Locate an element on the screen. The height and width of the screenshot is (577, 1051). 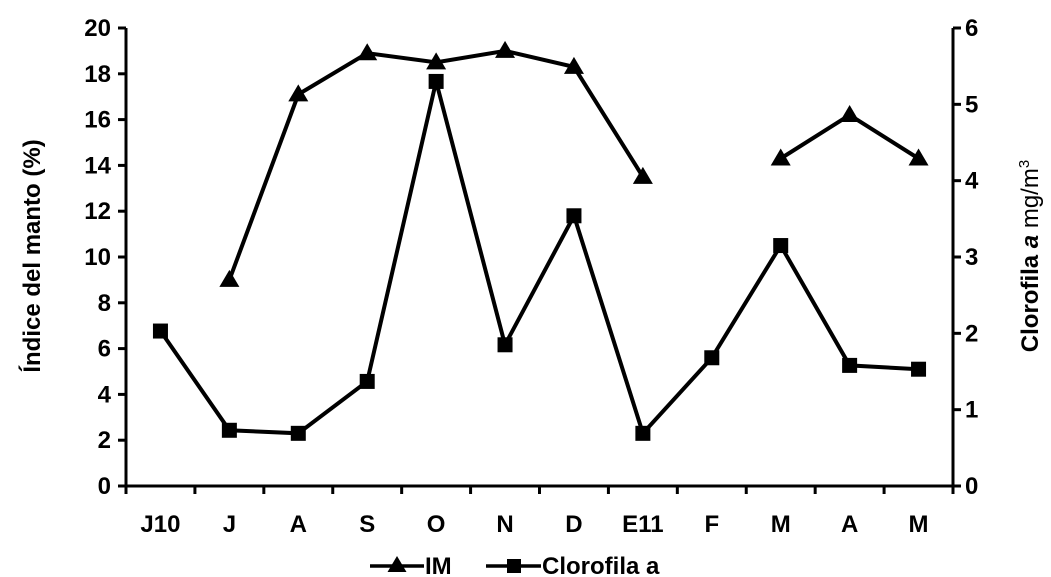
left-tick-label: 20 is located at coordinates (97, 28).